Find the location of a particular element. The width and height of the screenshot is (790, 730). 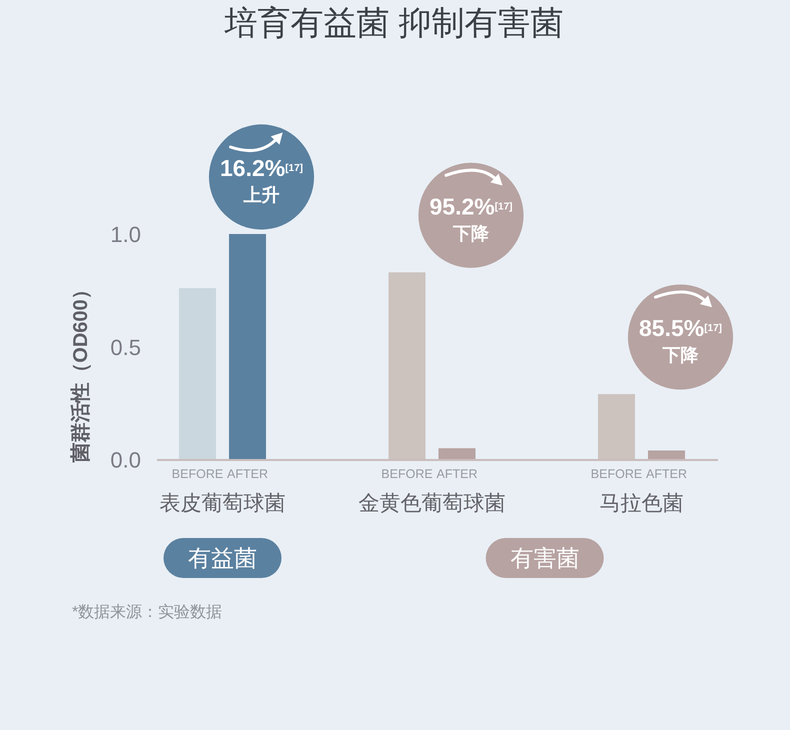

y-tick-label: 0.0 is located at coordinates (125, 460).